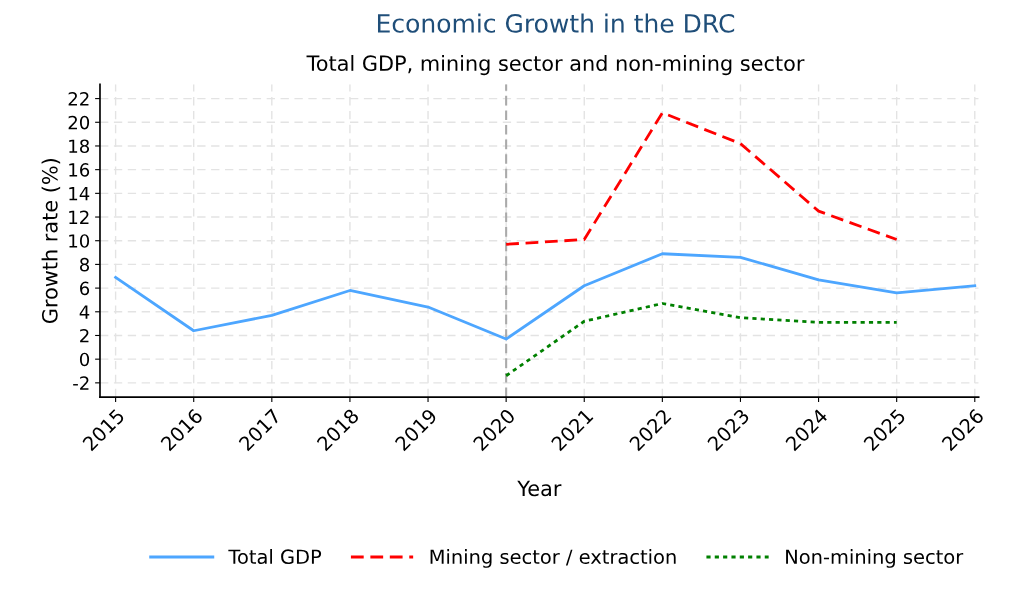 This screenshot has height=590, width=1010. Describe the element at coordinates (78, 99) in the screenshot. I see `y-tick-label: 22` at that location.